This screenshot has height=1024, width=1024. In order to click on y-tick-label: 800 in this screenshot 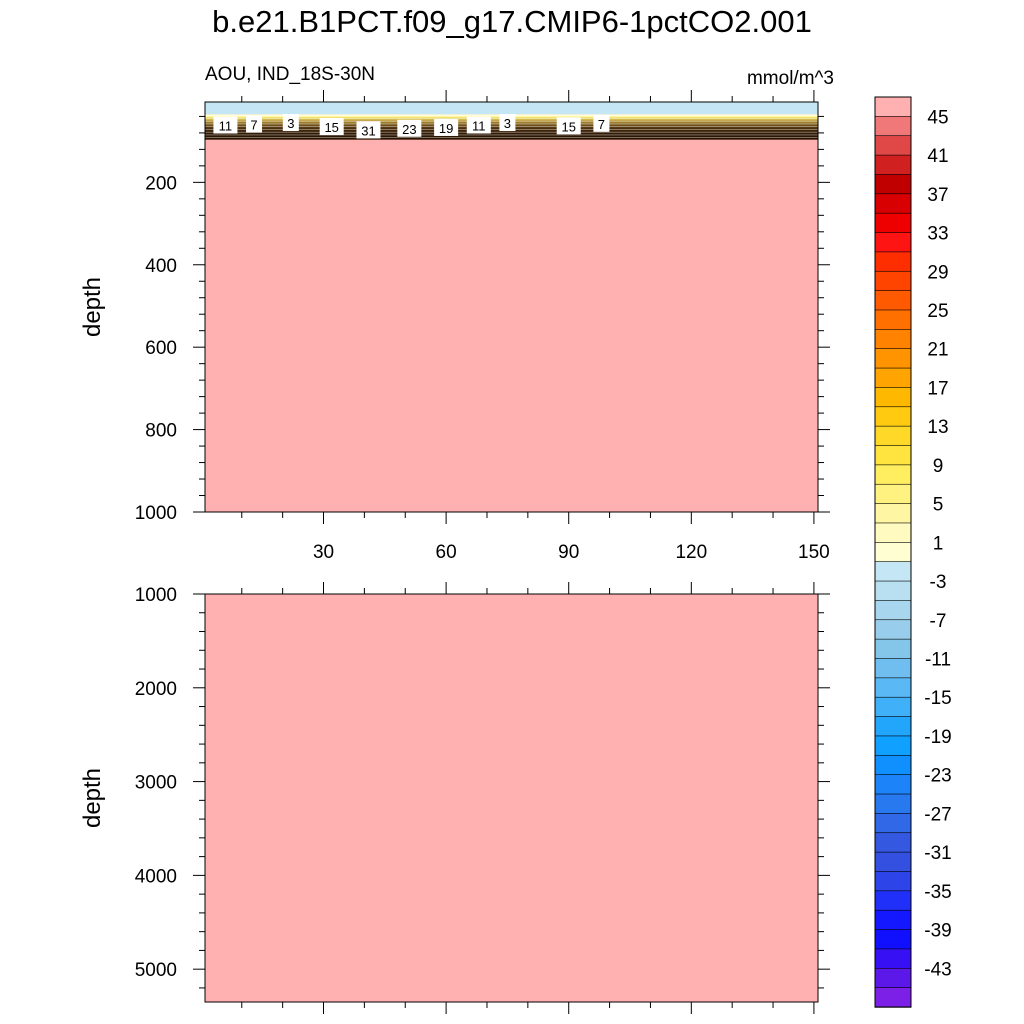, I will do `click(161, 431)`.